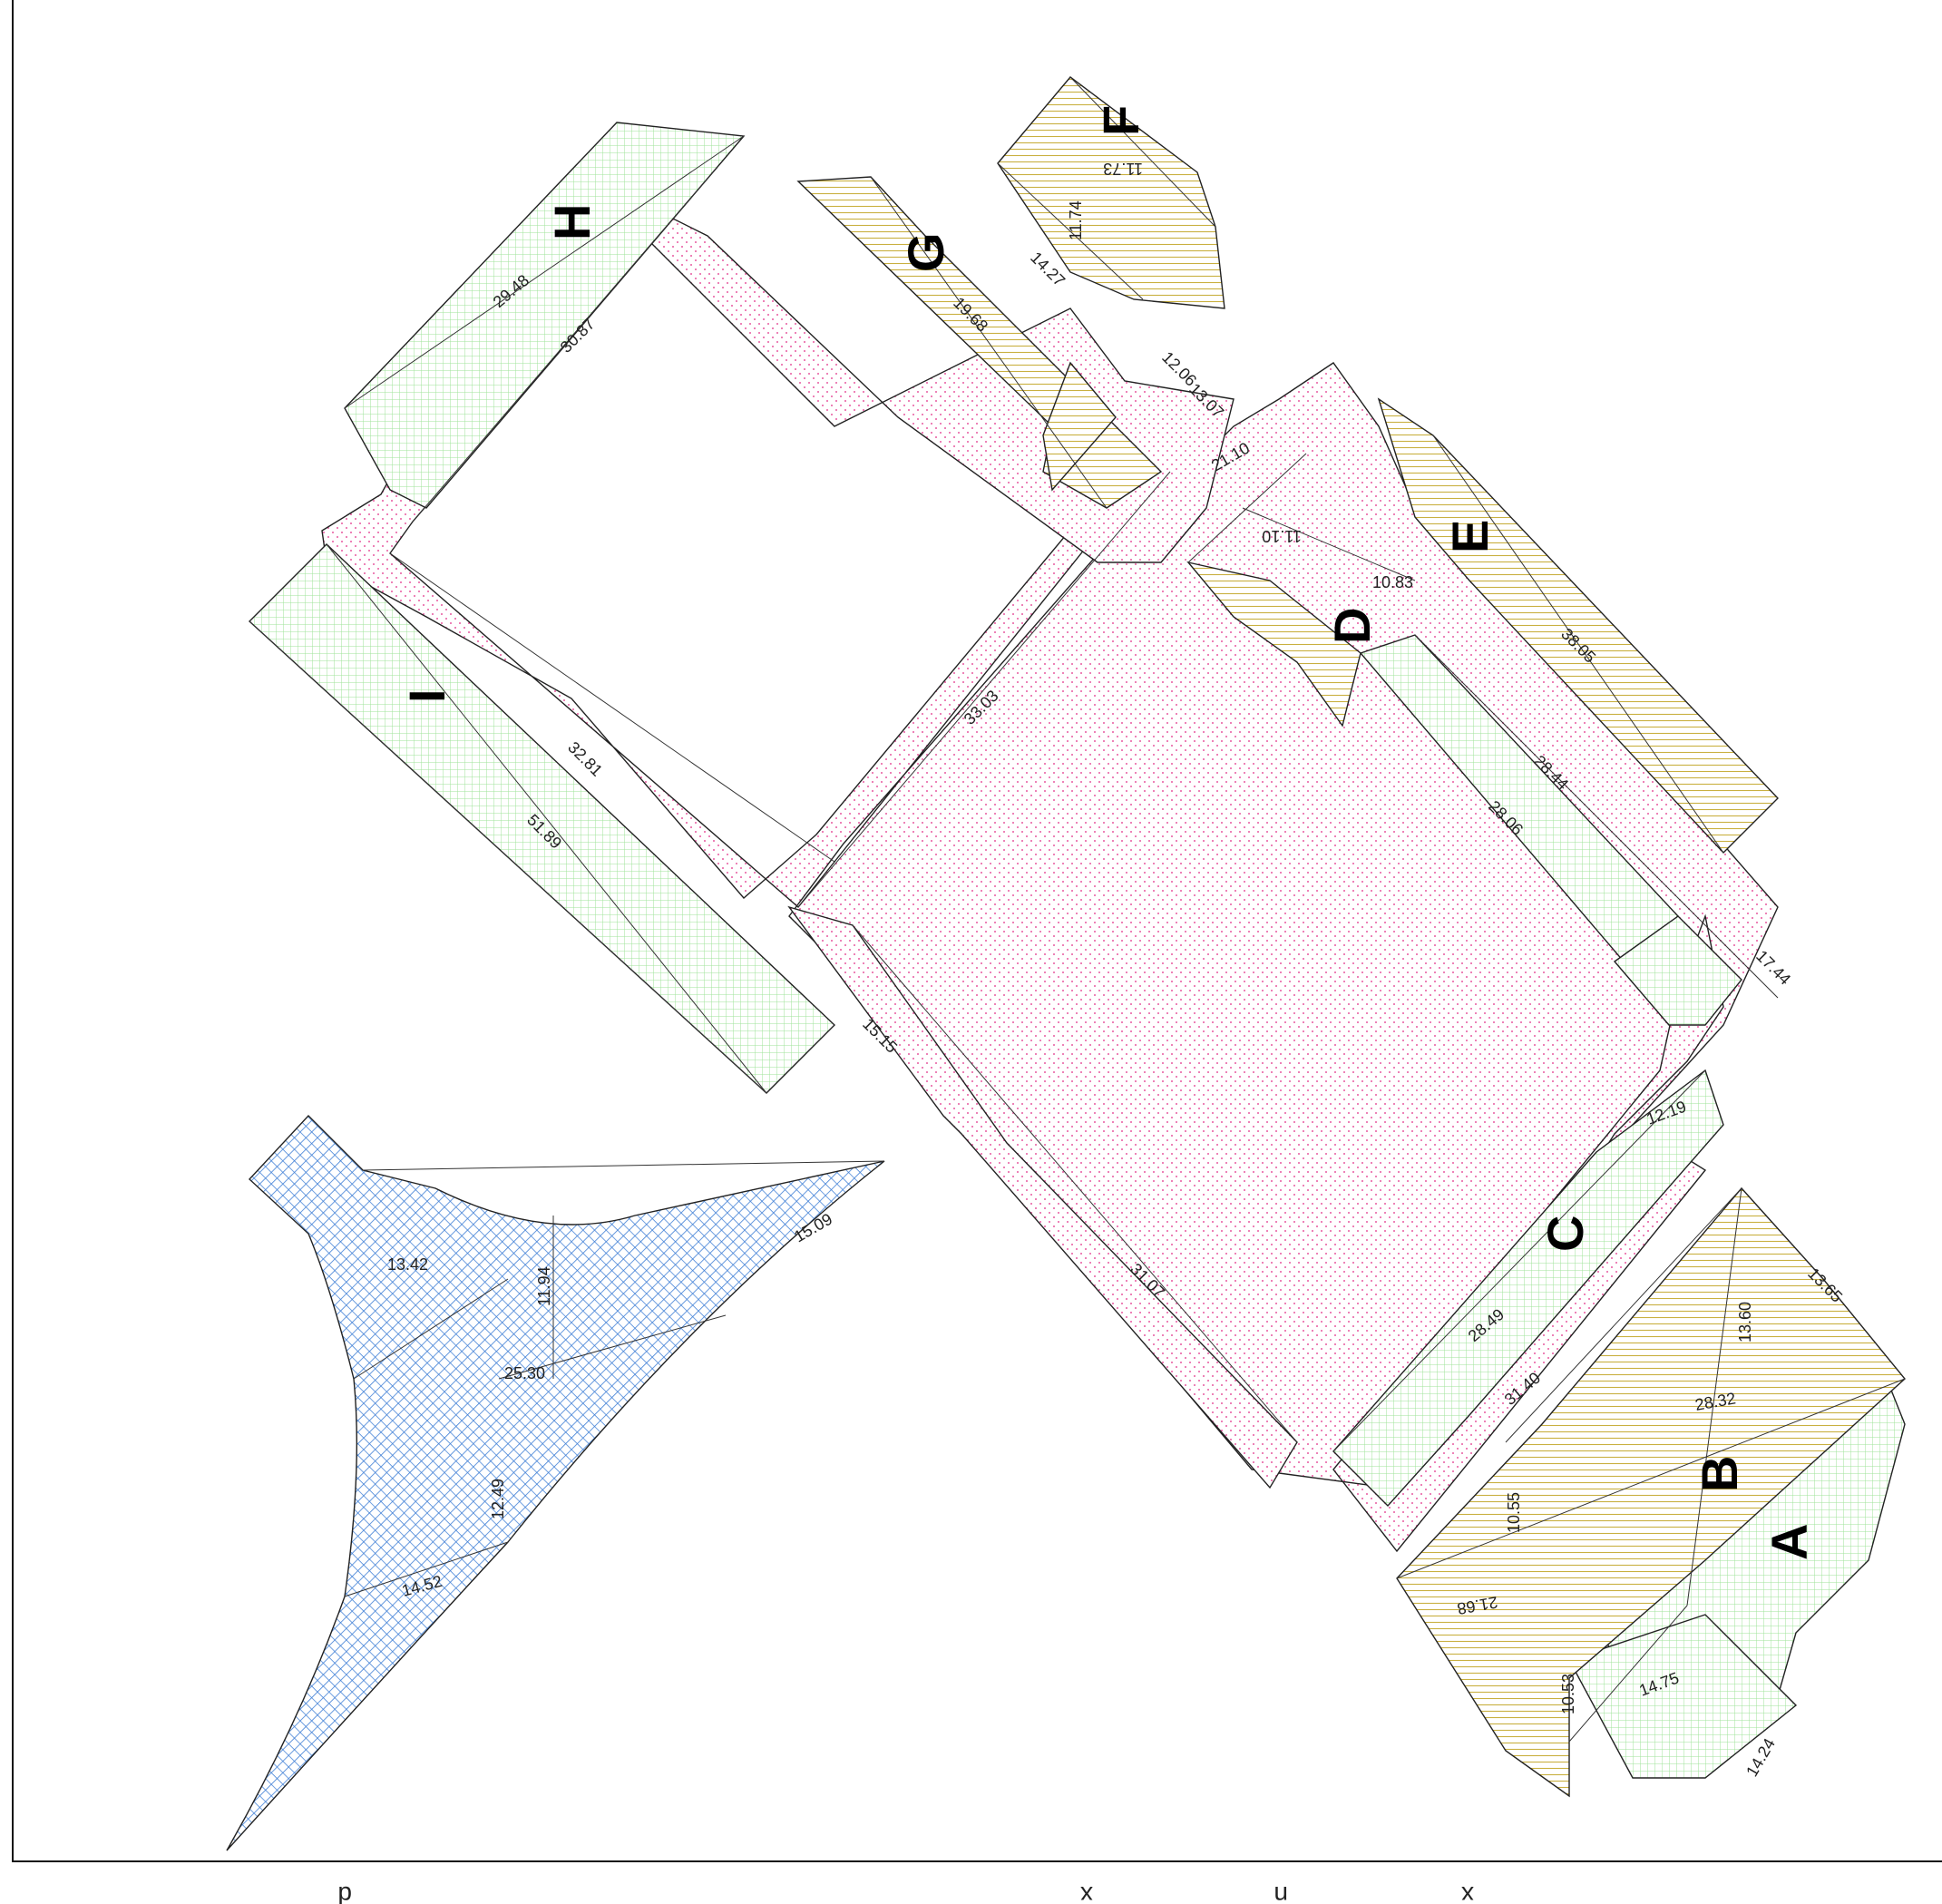 The height and width of the screenshot is (1904, 1942). What do you see at coordinates (1773, 968) in the screenshot?
I see `dimension-label: 17.44` at bounding box center [1773, 968].